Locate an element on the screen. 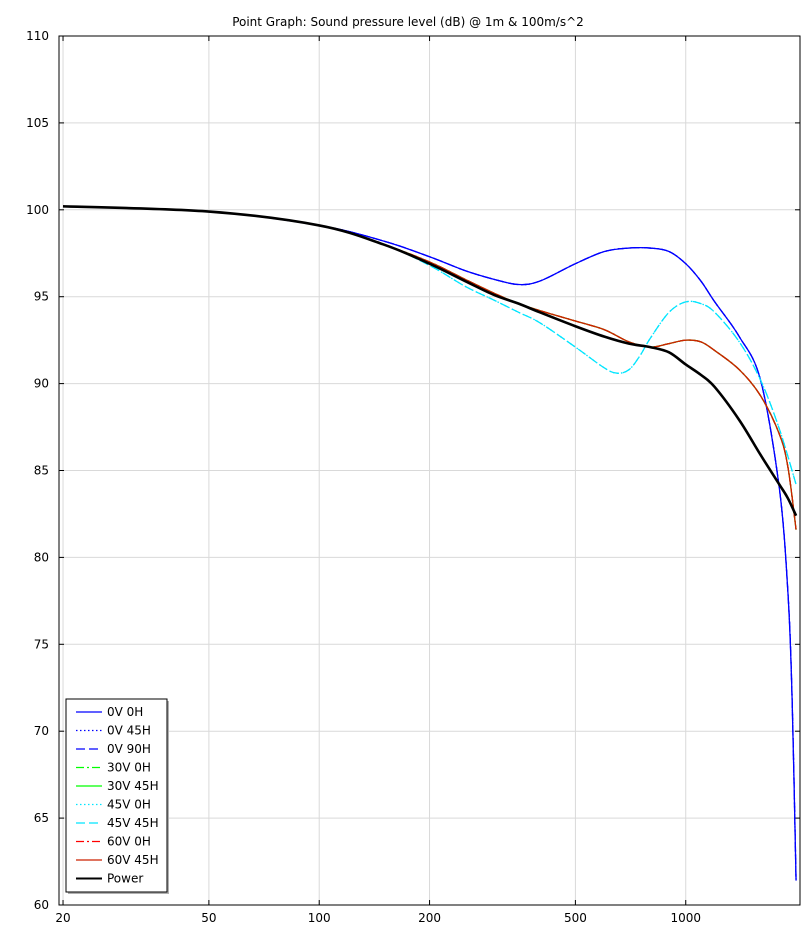 This screenshot has width=807, height=929. legend-label: 0V 0H is located at coordinates (125, 712).